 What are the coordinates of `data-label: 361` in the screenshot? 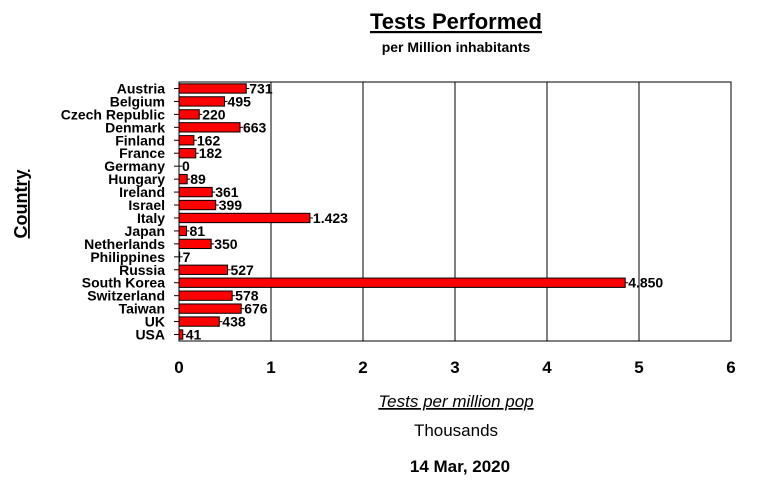 It's located at (227, 192).